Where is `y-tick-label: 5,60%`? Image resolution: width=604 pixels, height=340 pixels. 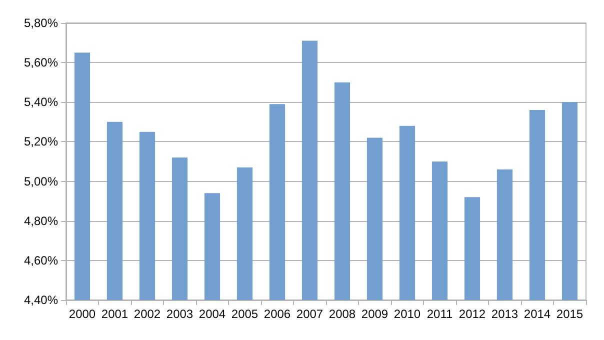
y-tick-label: 5,60% is located at coordinates (41, 63).